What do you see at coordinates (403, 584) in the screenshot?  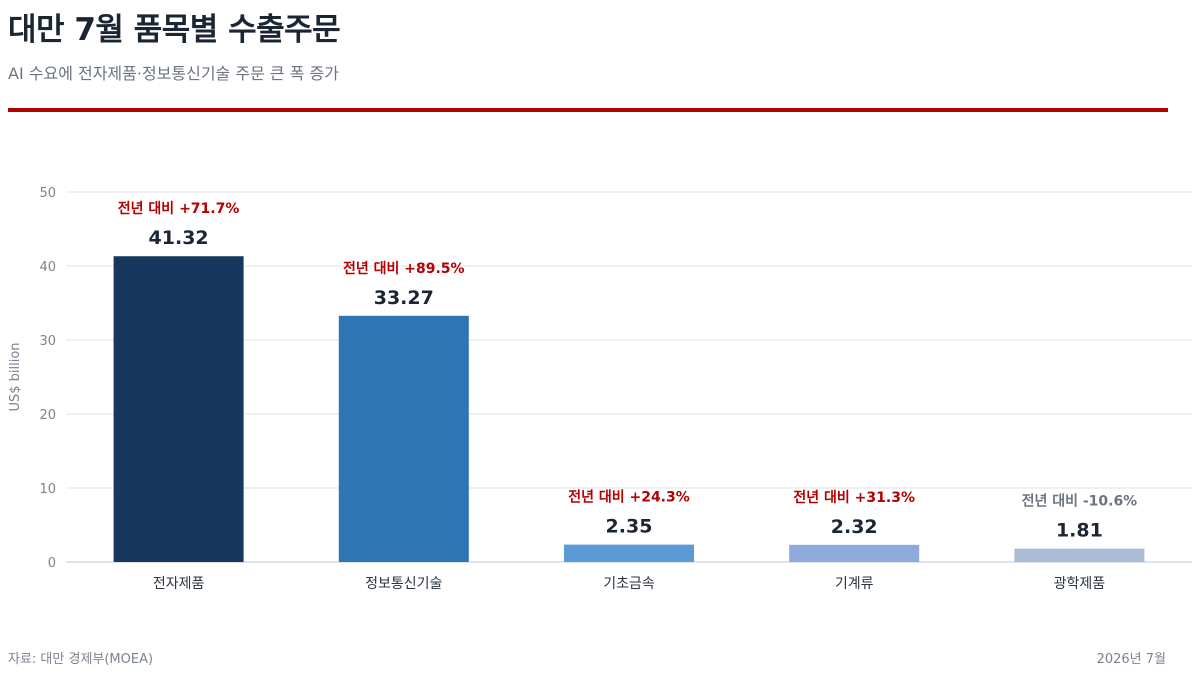 I see `x-tick-label: 정보통신기술` at bounding box center [403, 584].